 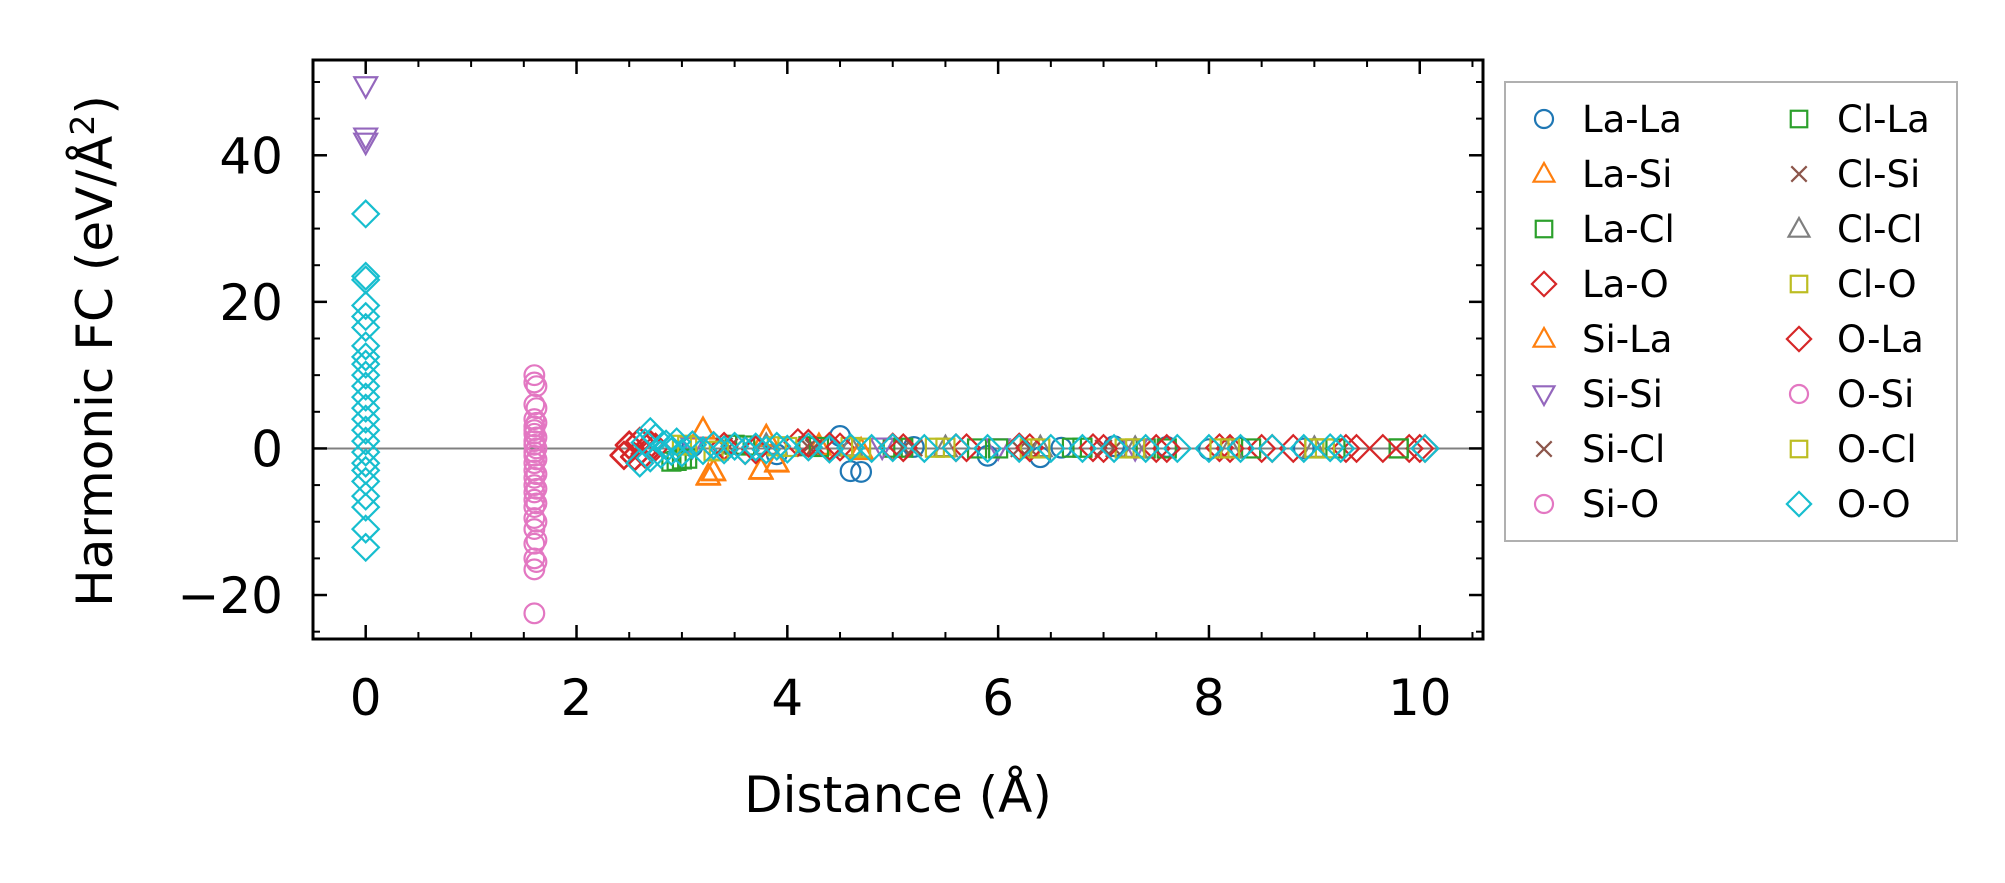 I want to click on y-axis-label-end: ), so click(x=95, y=105).